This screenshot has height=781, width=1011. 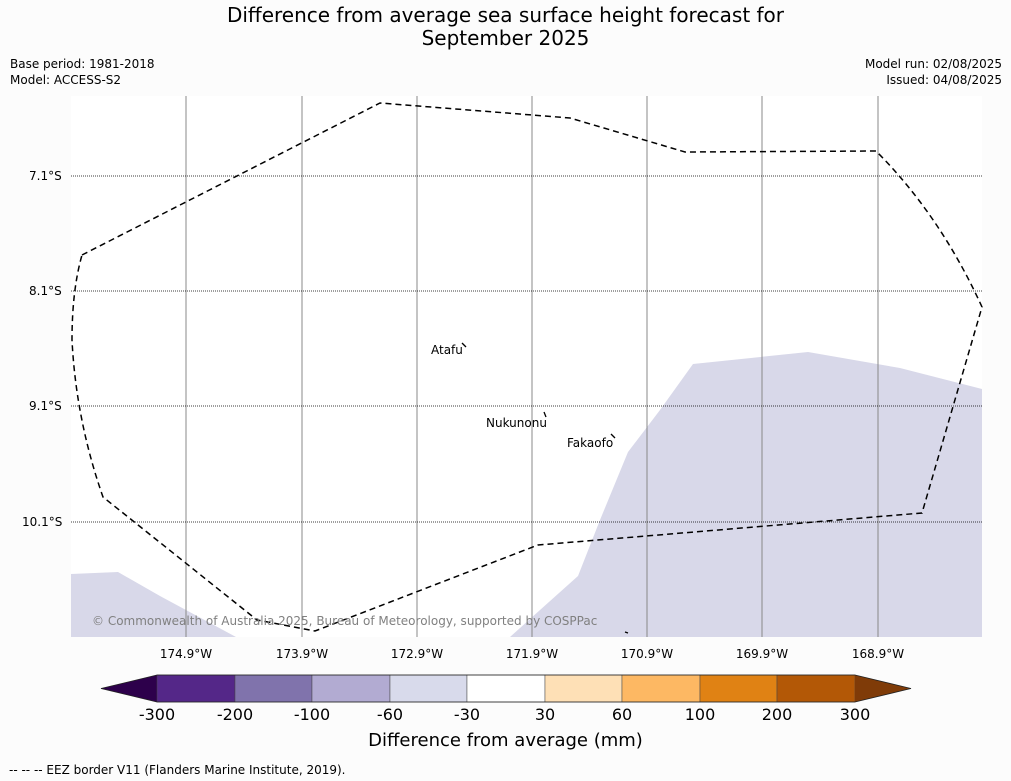 I want to click on place-label-atafu: Atafu, so click(x=447, y=350).